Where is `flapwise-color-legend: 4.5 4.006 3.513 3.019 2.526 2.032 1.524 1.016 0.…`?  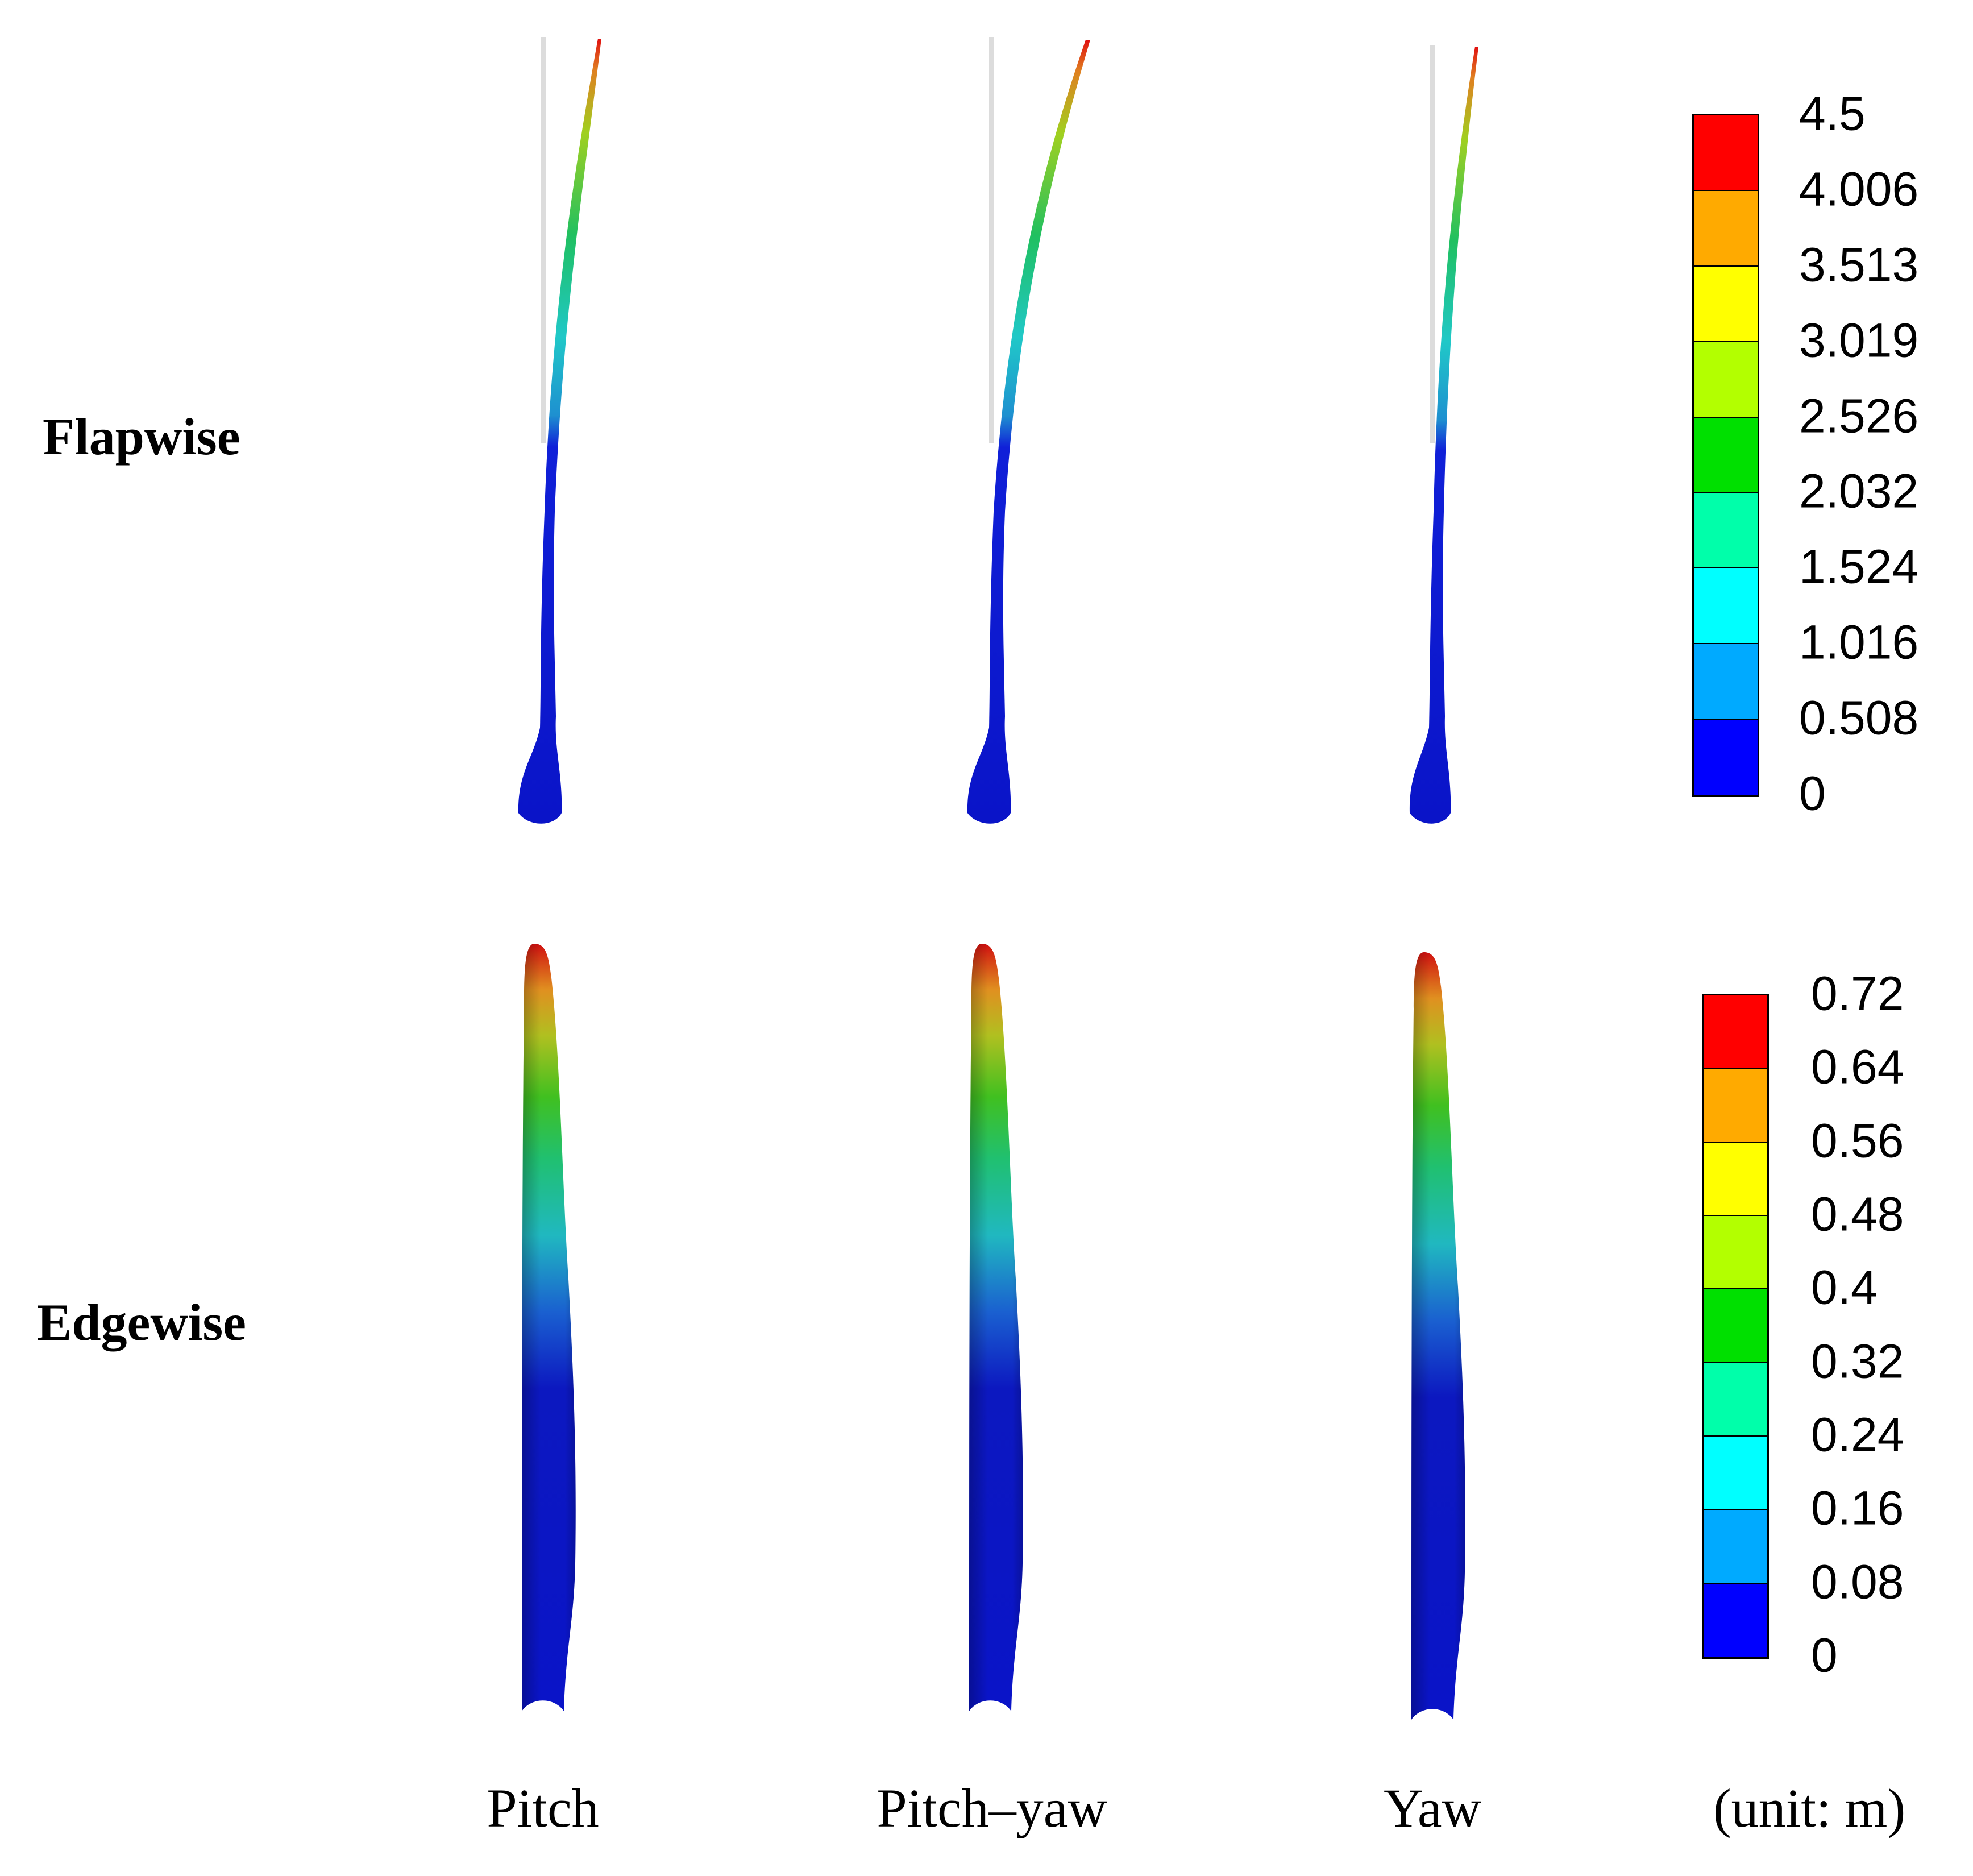 flapwise-color-legend: 4.5 4.006 3.513 3.019 2.526 2.032 1.524 1.016 0.… is located at coordinates (1833, 453).